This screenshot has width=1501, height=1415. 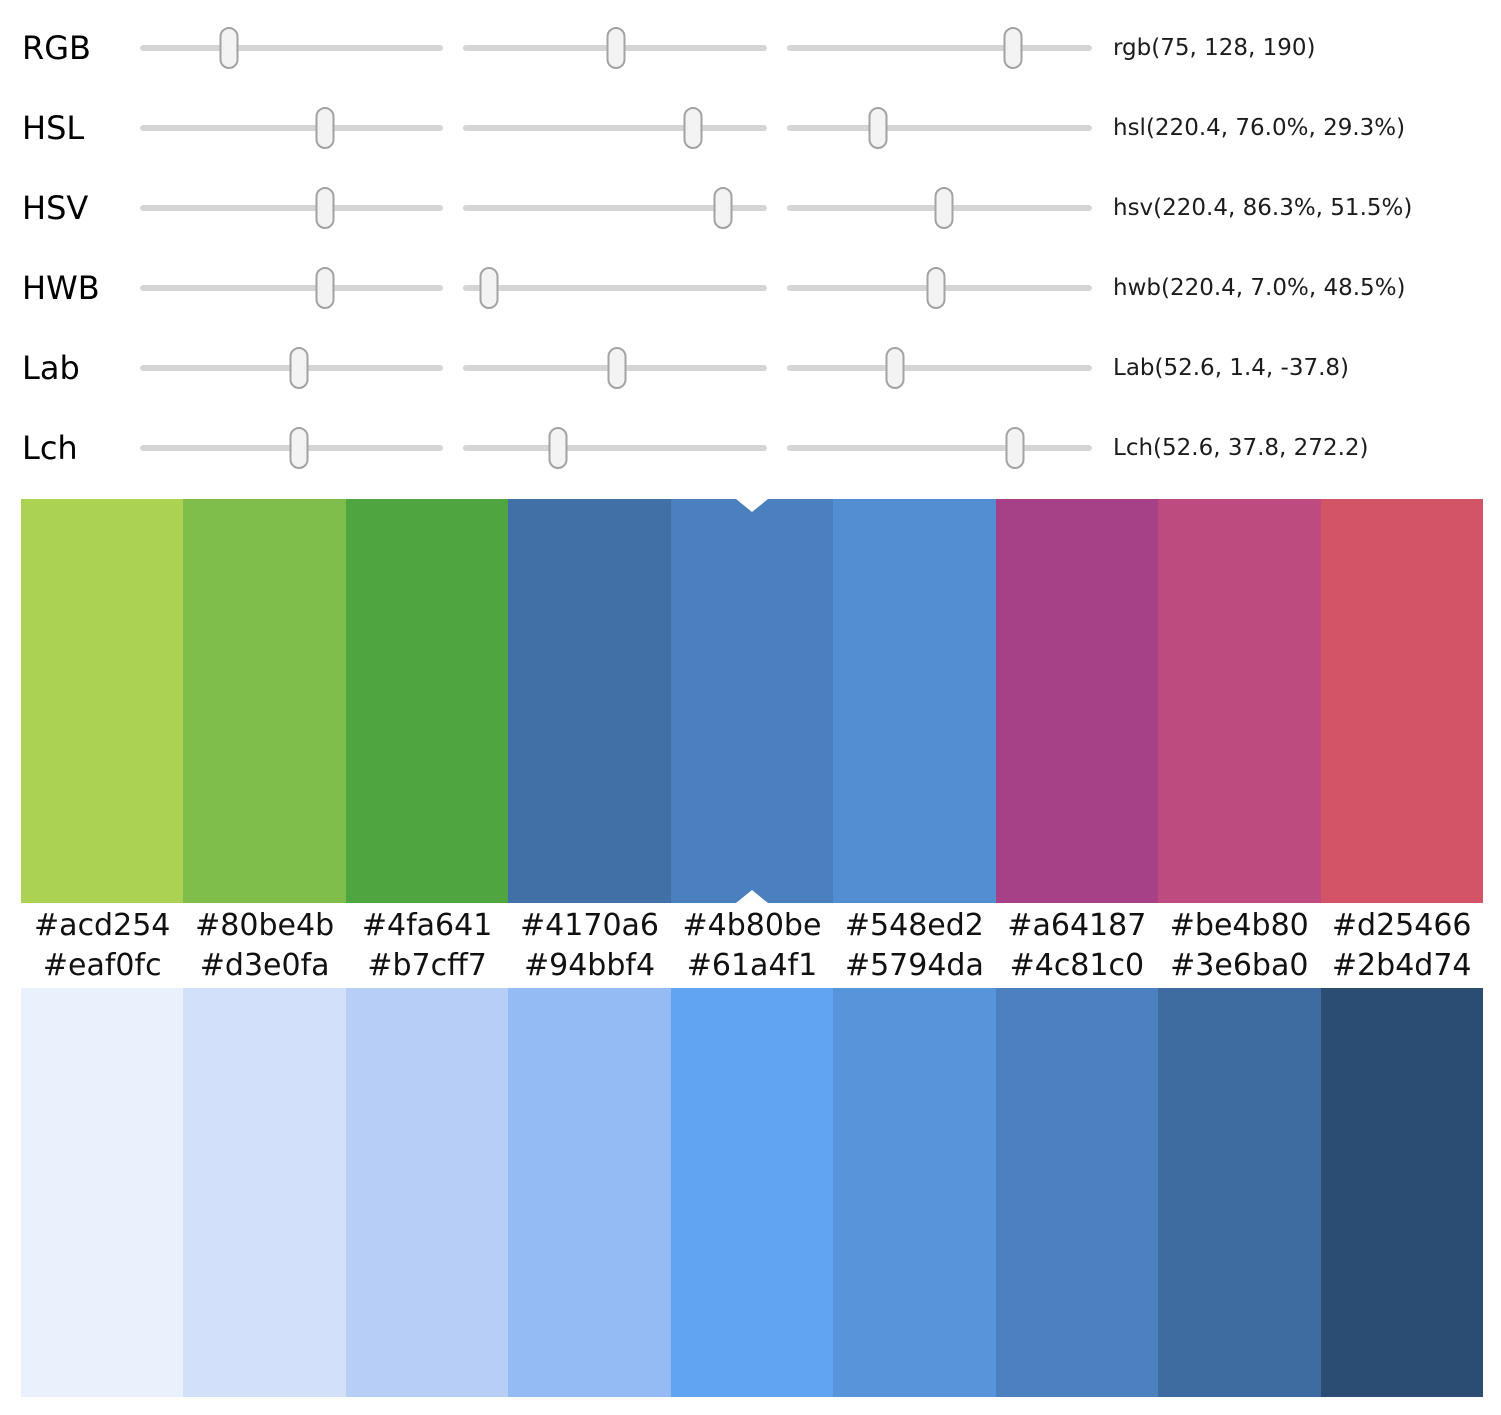 What do you see at coordinates (55, 208) in the screenshot?
I see `hsv-row-label: HSV` at bounding box center [55, 208].